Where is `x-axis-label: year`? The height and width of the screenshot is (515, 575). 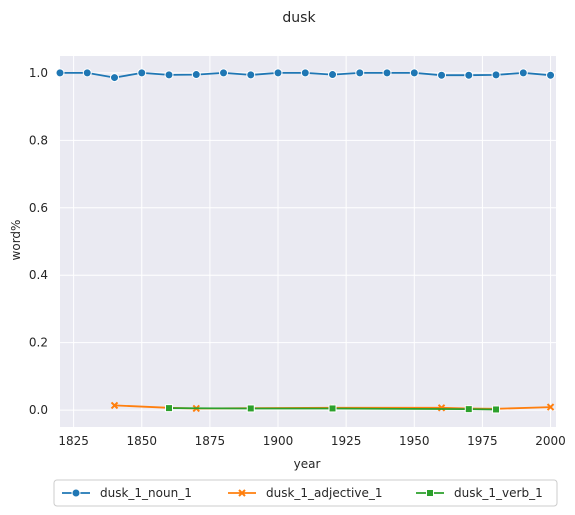 x-axis-label: year is located at coordinates (307, 464).